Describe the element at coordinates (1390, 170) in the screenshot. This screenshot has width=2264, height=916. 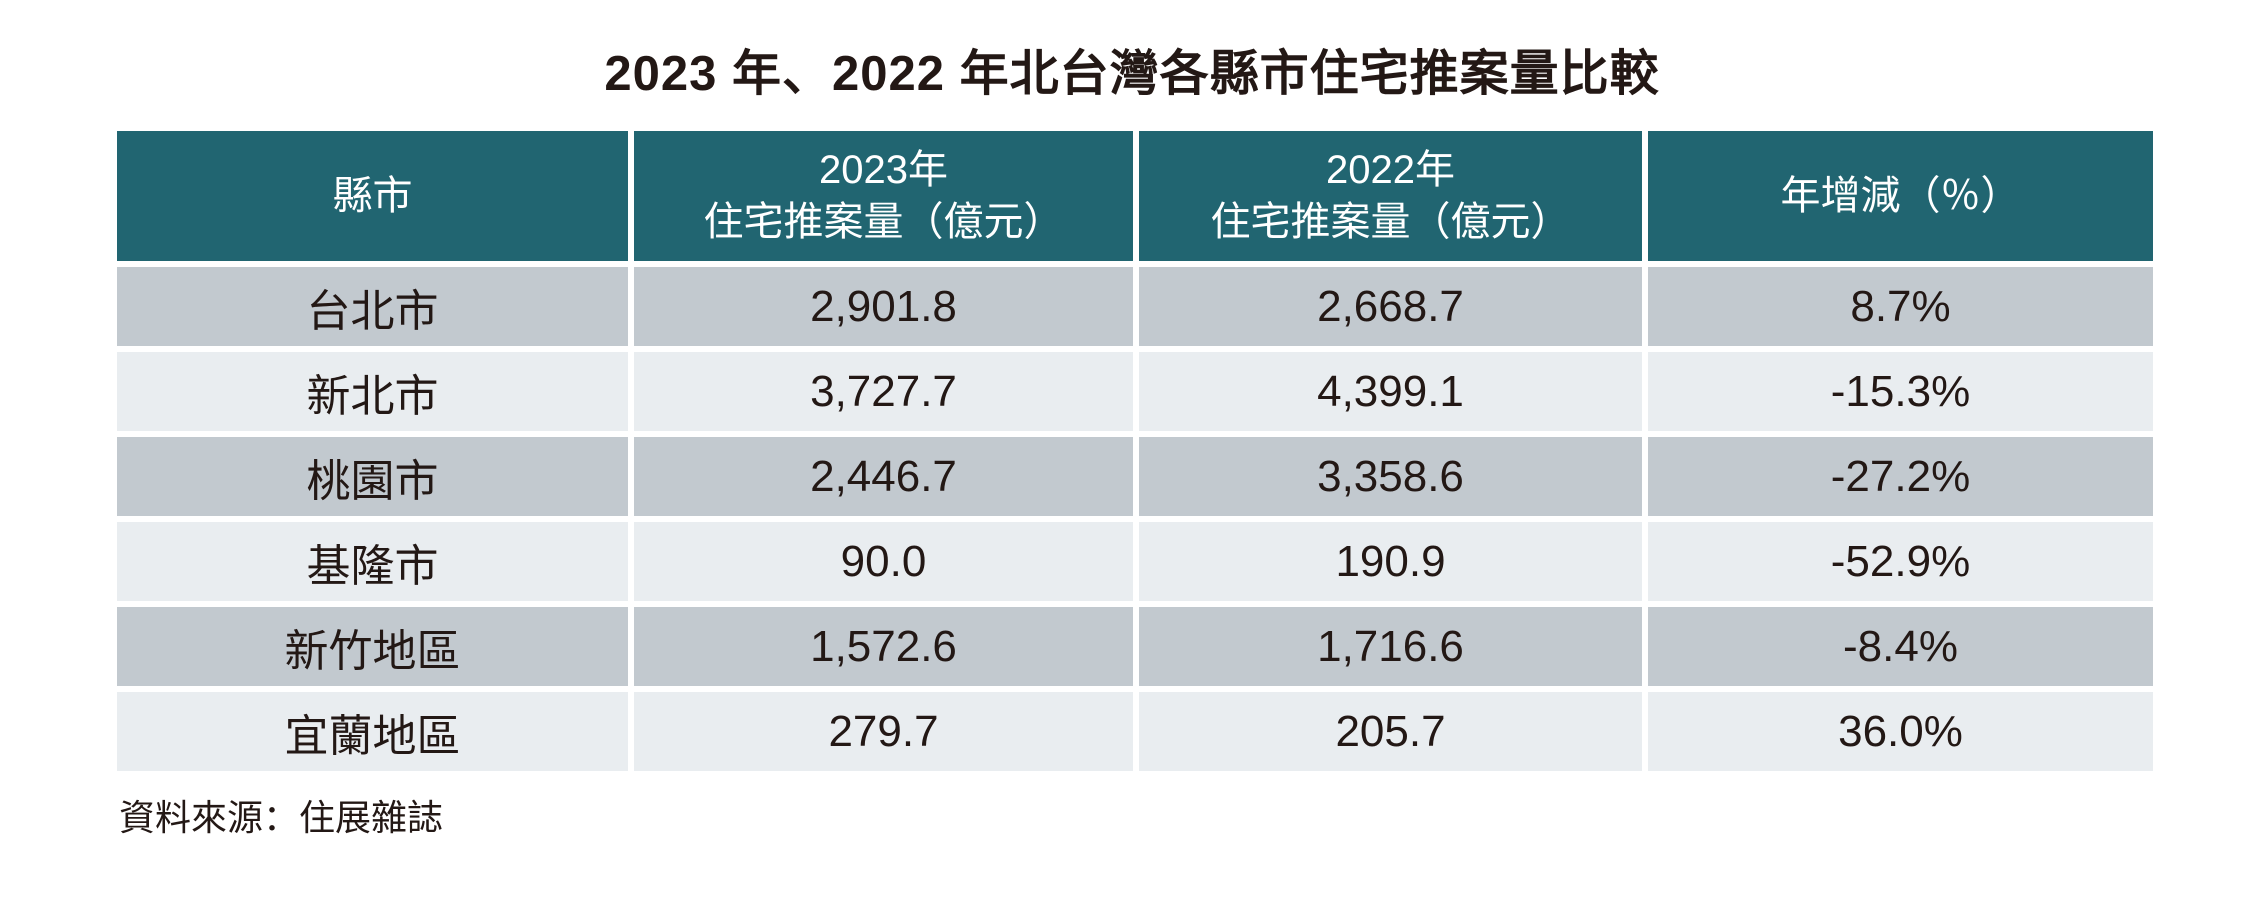
I see `column-header-line1: 2022年` at that location.